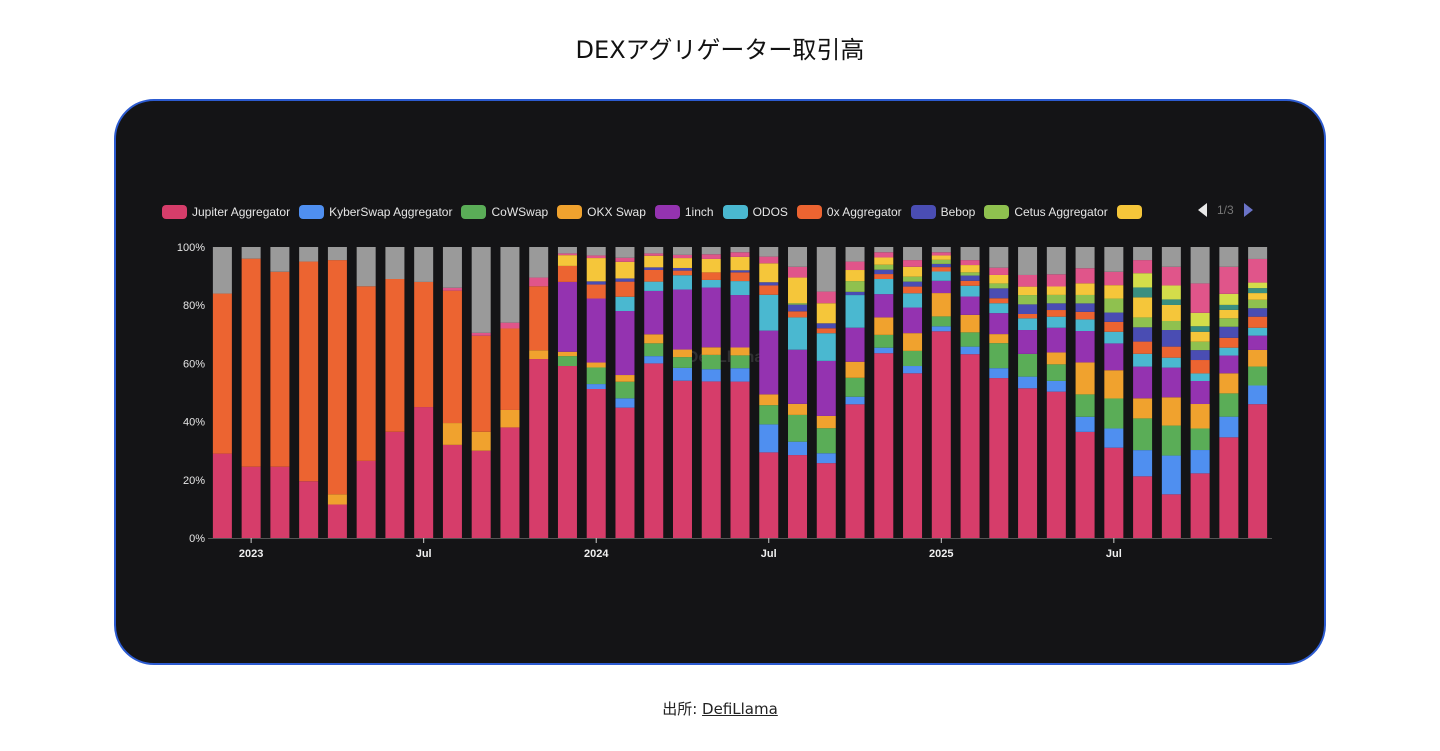 This screenshot has height=751, width=1440. I want to click on page-title: DEXアグリゲーター取引高, so click(720, 50).